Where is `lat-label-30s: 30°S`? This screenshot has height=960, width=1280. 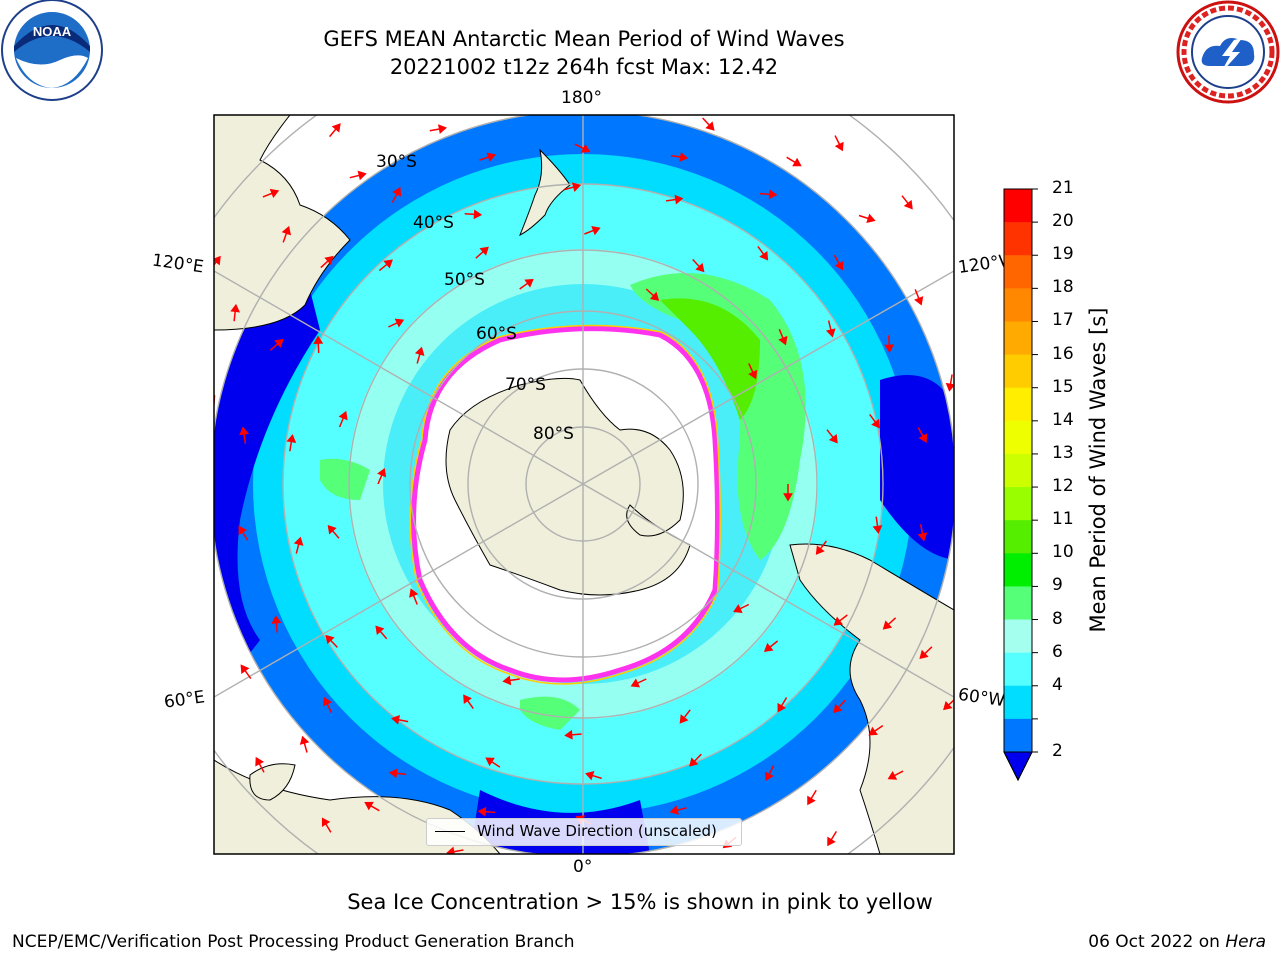 lat-label-30s: 30°S is located at coordinates (396, 162).